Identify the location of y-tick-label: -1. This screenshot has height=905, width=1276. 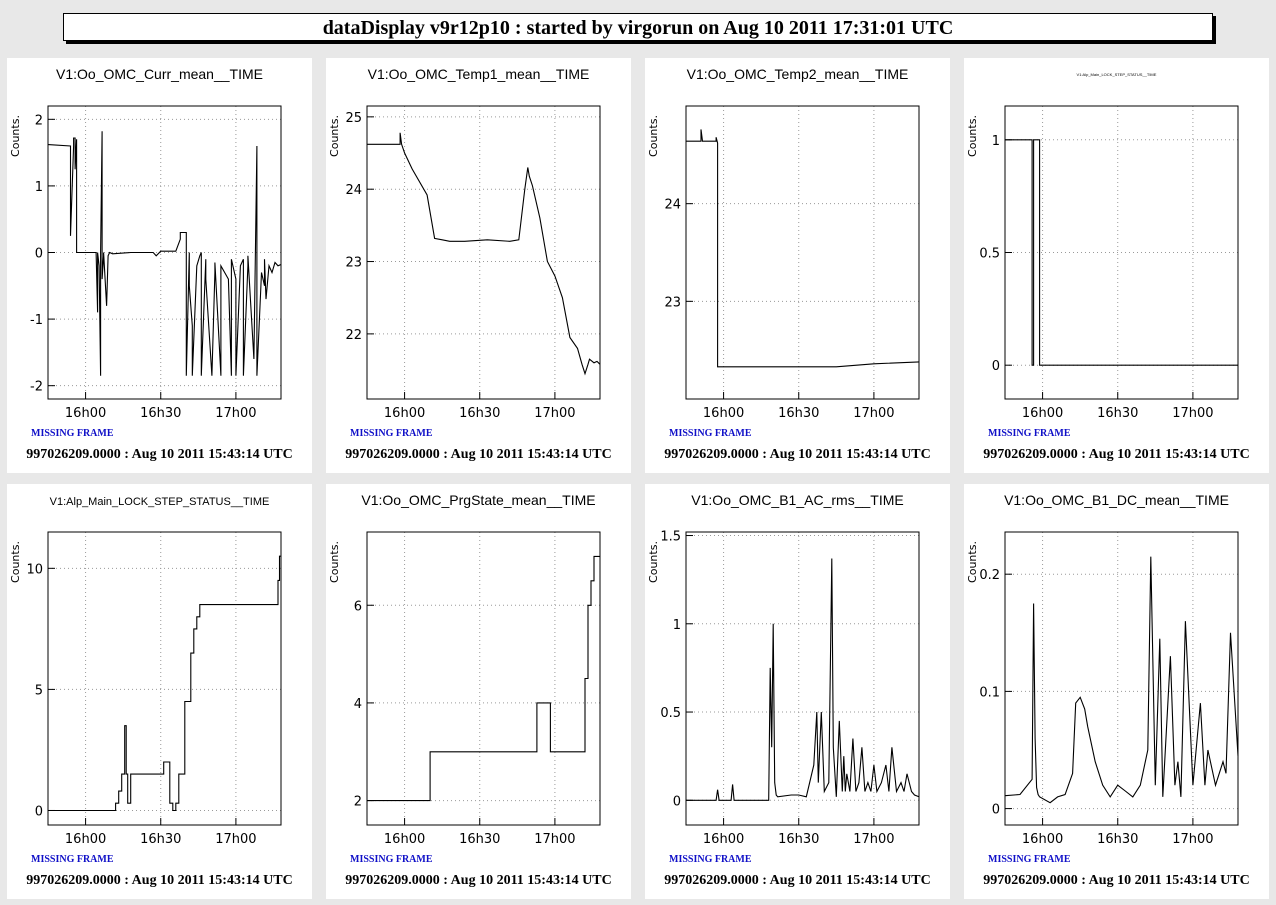
(36, 320).